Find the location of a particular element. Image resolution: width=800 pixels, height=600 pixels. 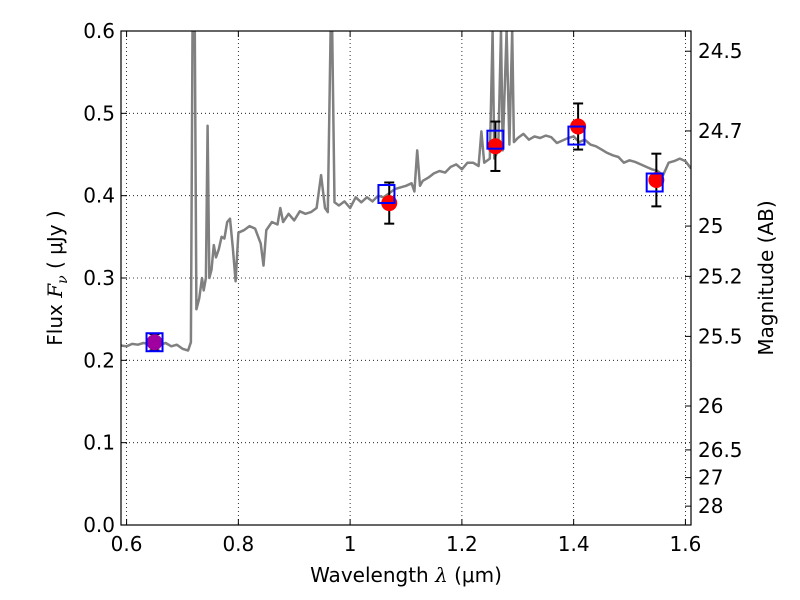

x-tick-label: 0.8 is located at coordinates (238, 544).